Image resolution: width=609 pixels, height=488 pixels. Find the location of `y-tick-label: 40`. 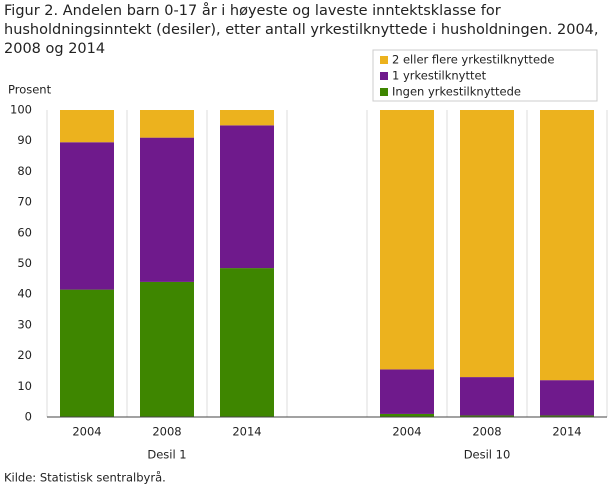

y-tick-label: 40 is located at coordinates (24, 294).